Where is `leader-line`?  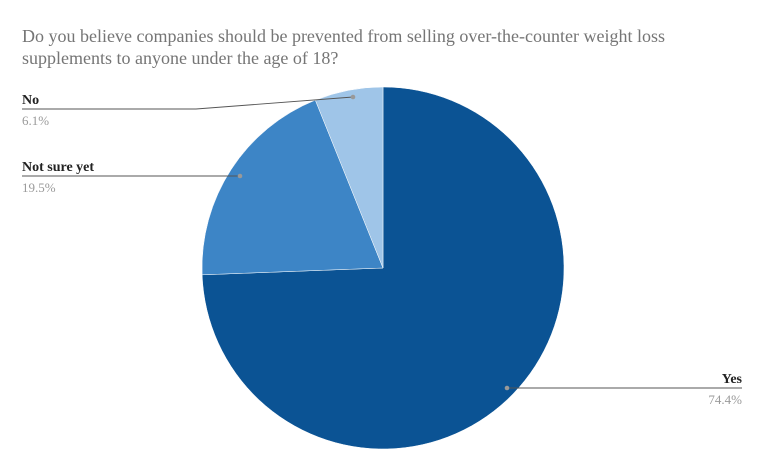
leader-line is located at coordinates (188, 103).